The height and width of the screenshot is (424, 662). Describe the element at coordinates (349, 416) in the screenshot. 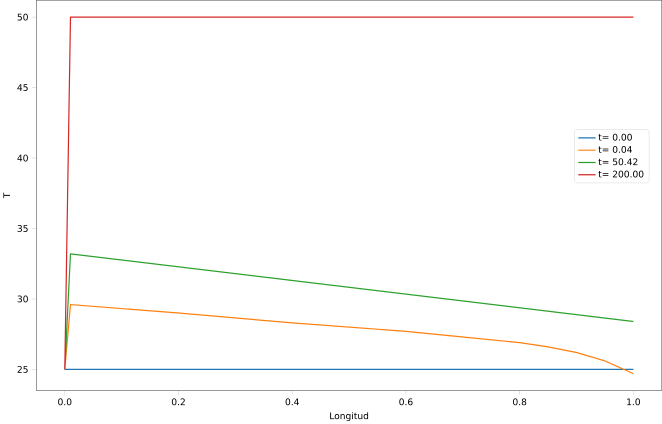

I see `x-axis-title: Longitud` at that location.